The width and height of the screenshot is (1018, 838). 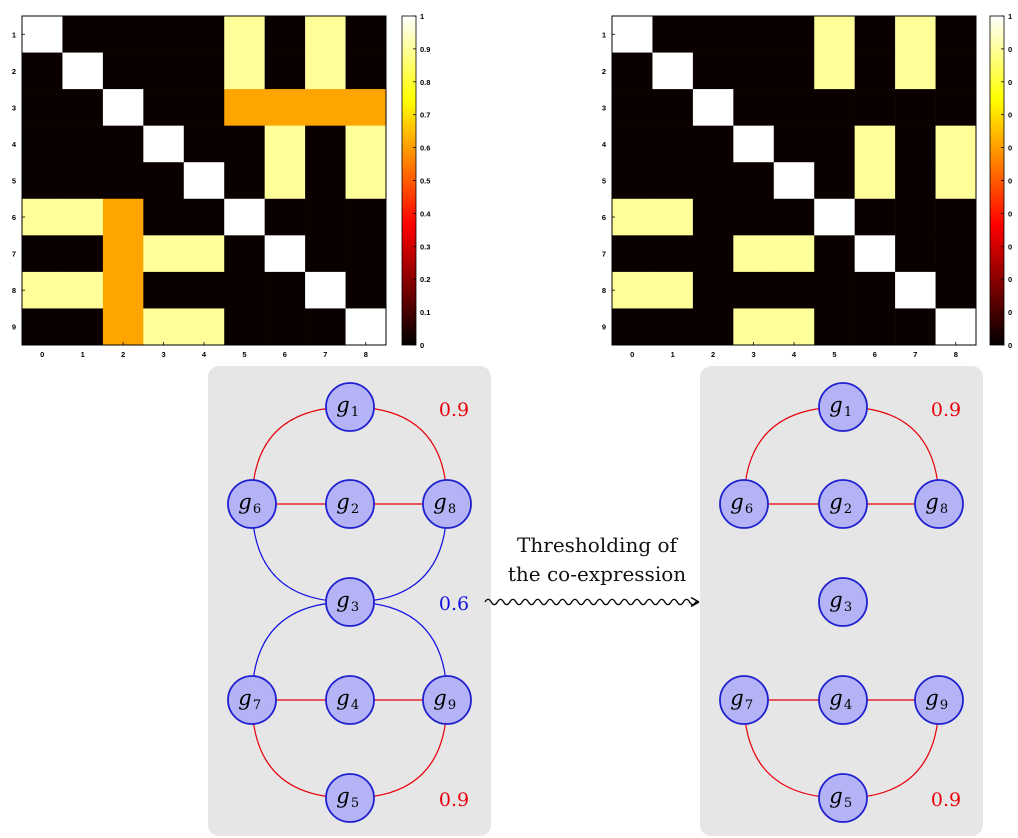 I want to click on x-tick-label: 8, so click(x=366, y=354).